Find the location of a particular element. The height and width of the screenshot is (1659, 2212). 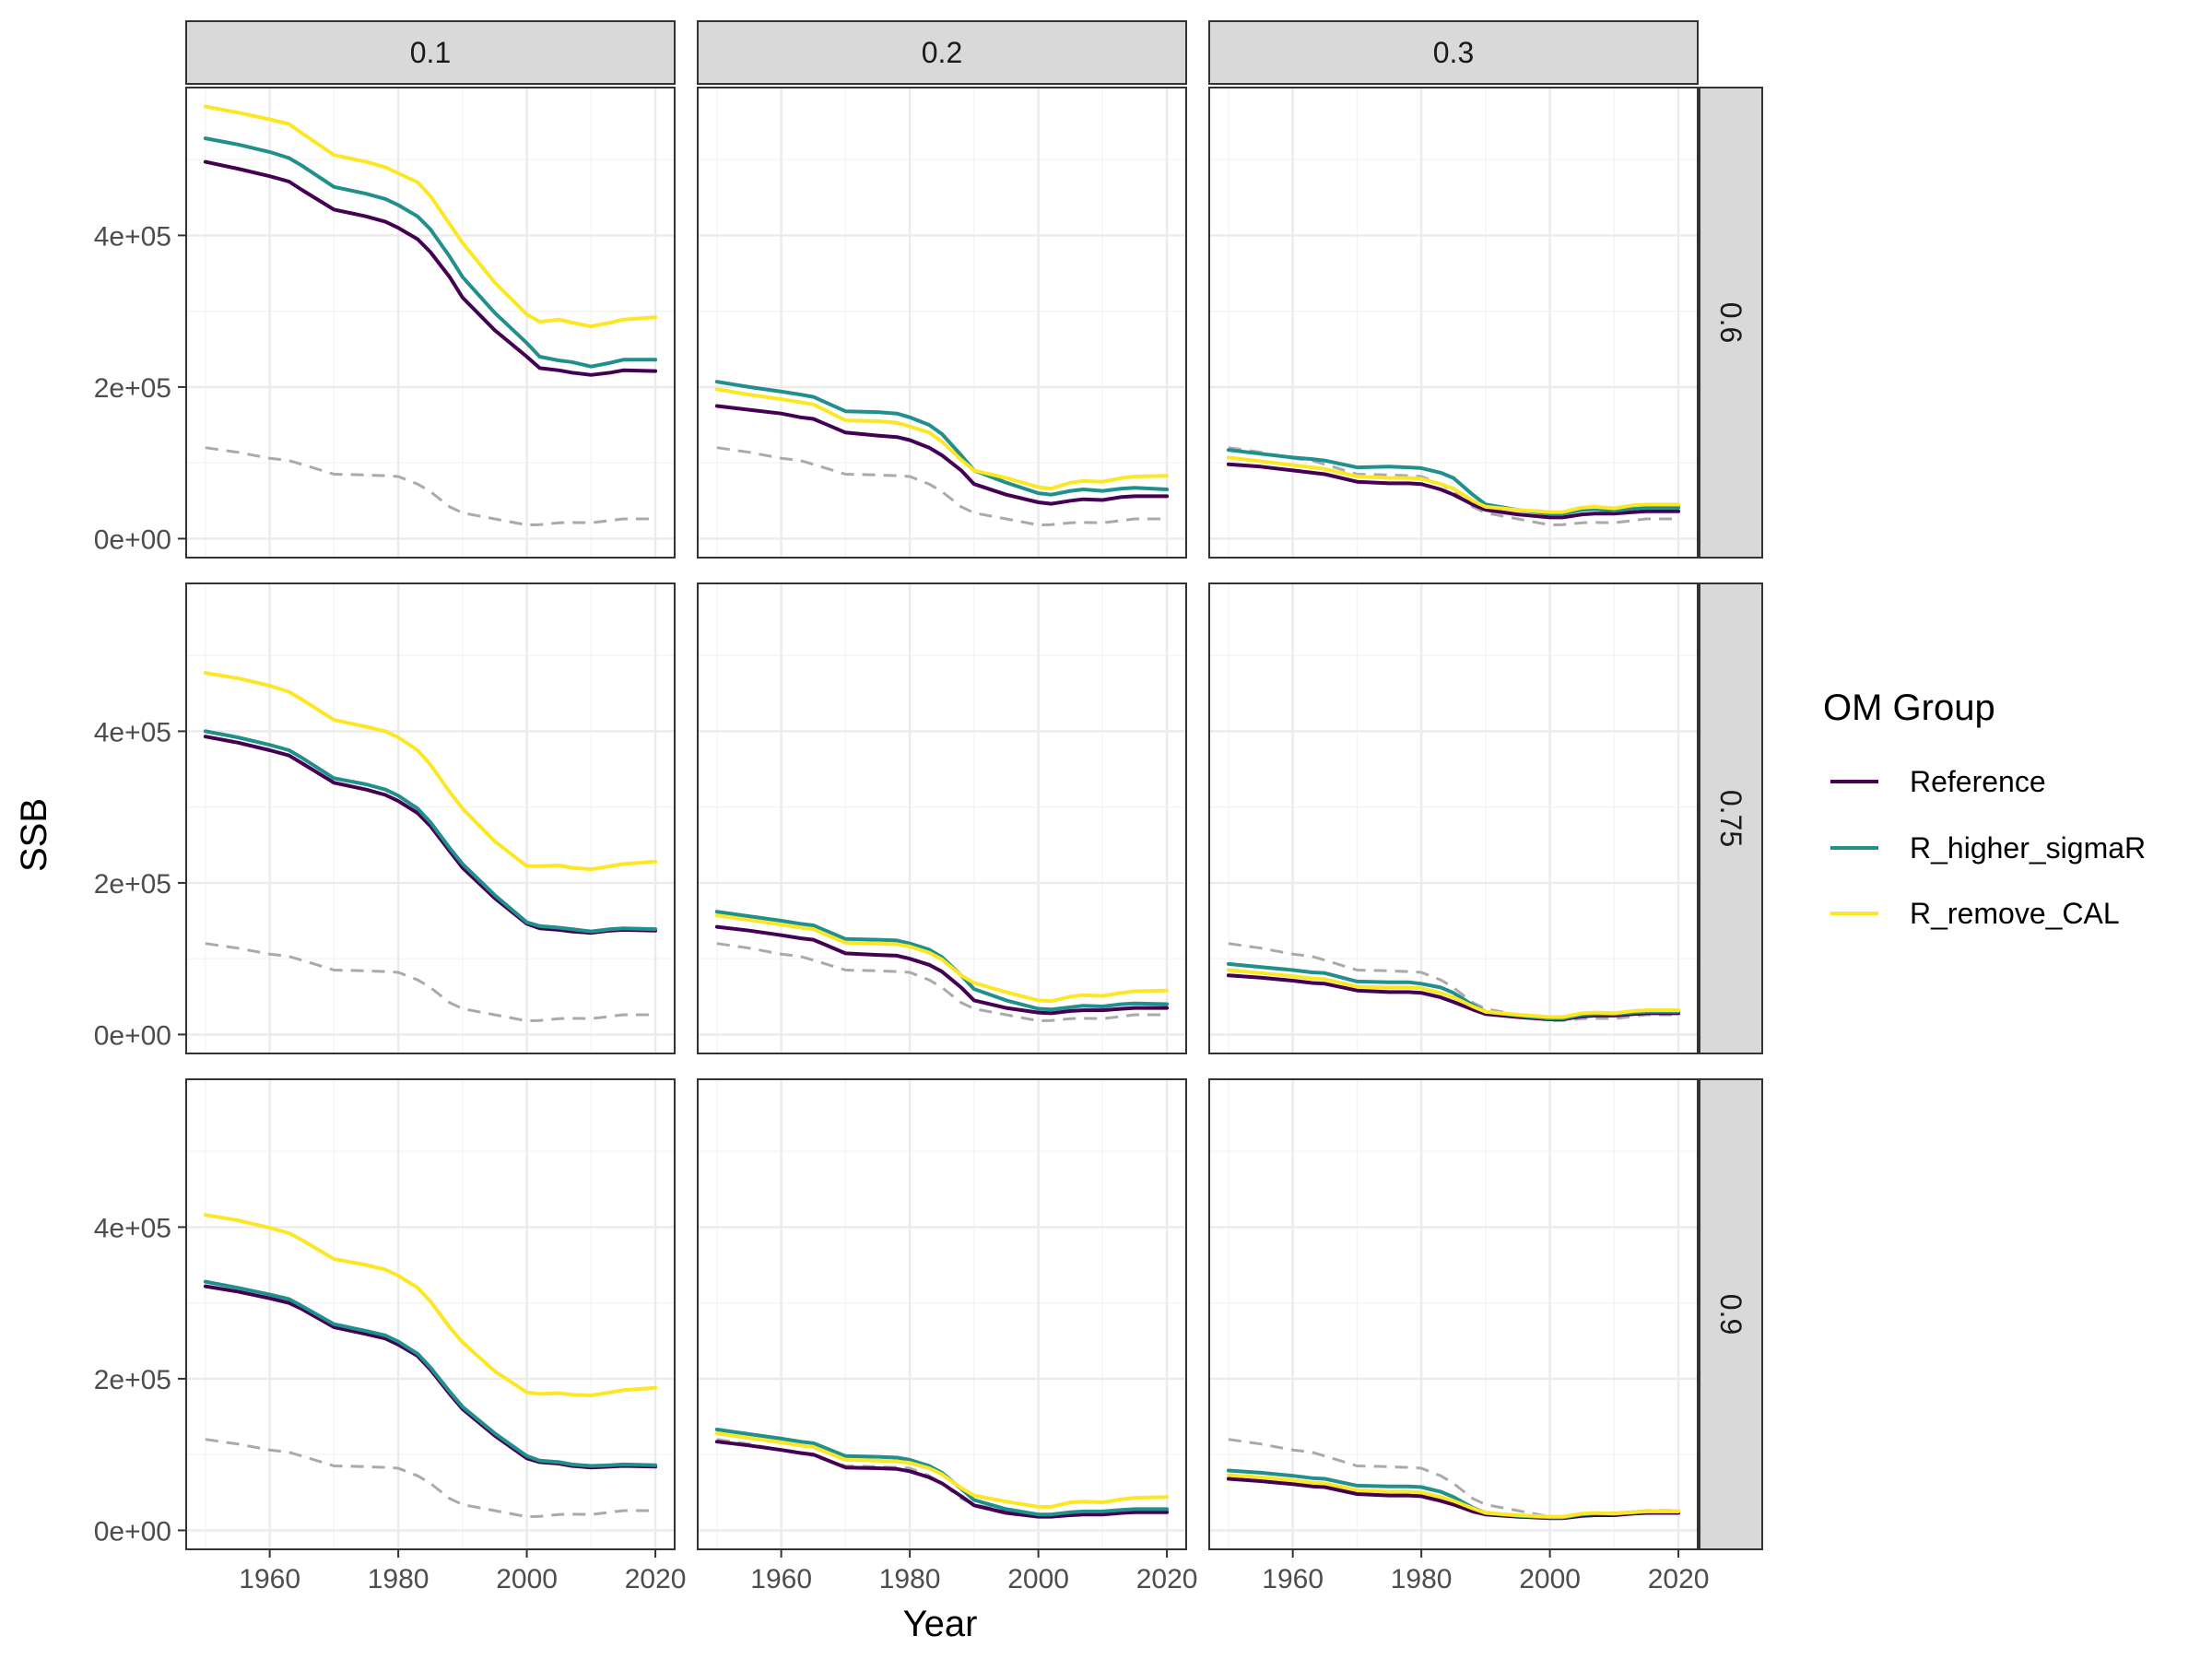

legend-label-r-remove-cal: R_remove_CAL is located at coordinates (2015, 913).